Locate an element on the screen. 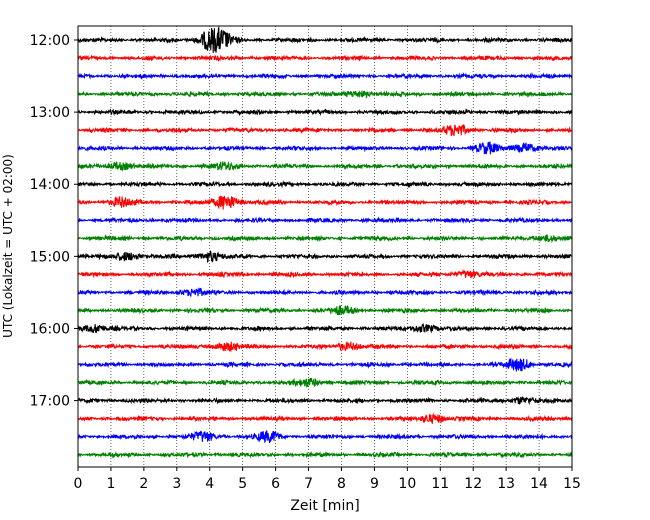 Image resolution: width=650 pixels, height=520 pixels. y-tick-label: 16:00 is located at coordinates (50, 329).